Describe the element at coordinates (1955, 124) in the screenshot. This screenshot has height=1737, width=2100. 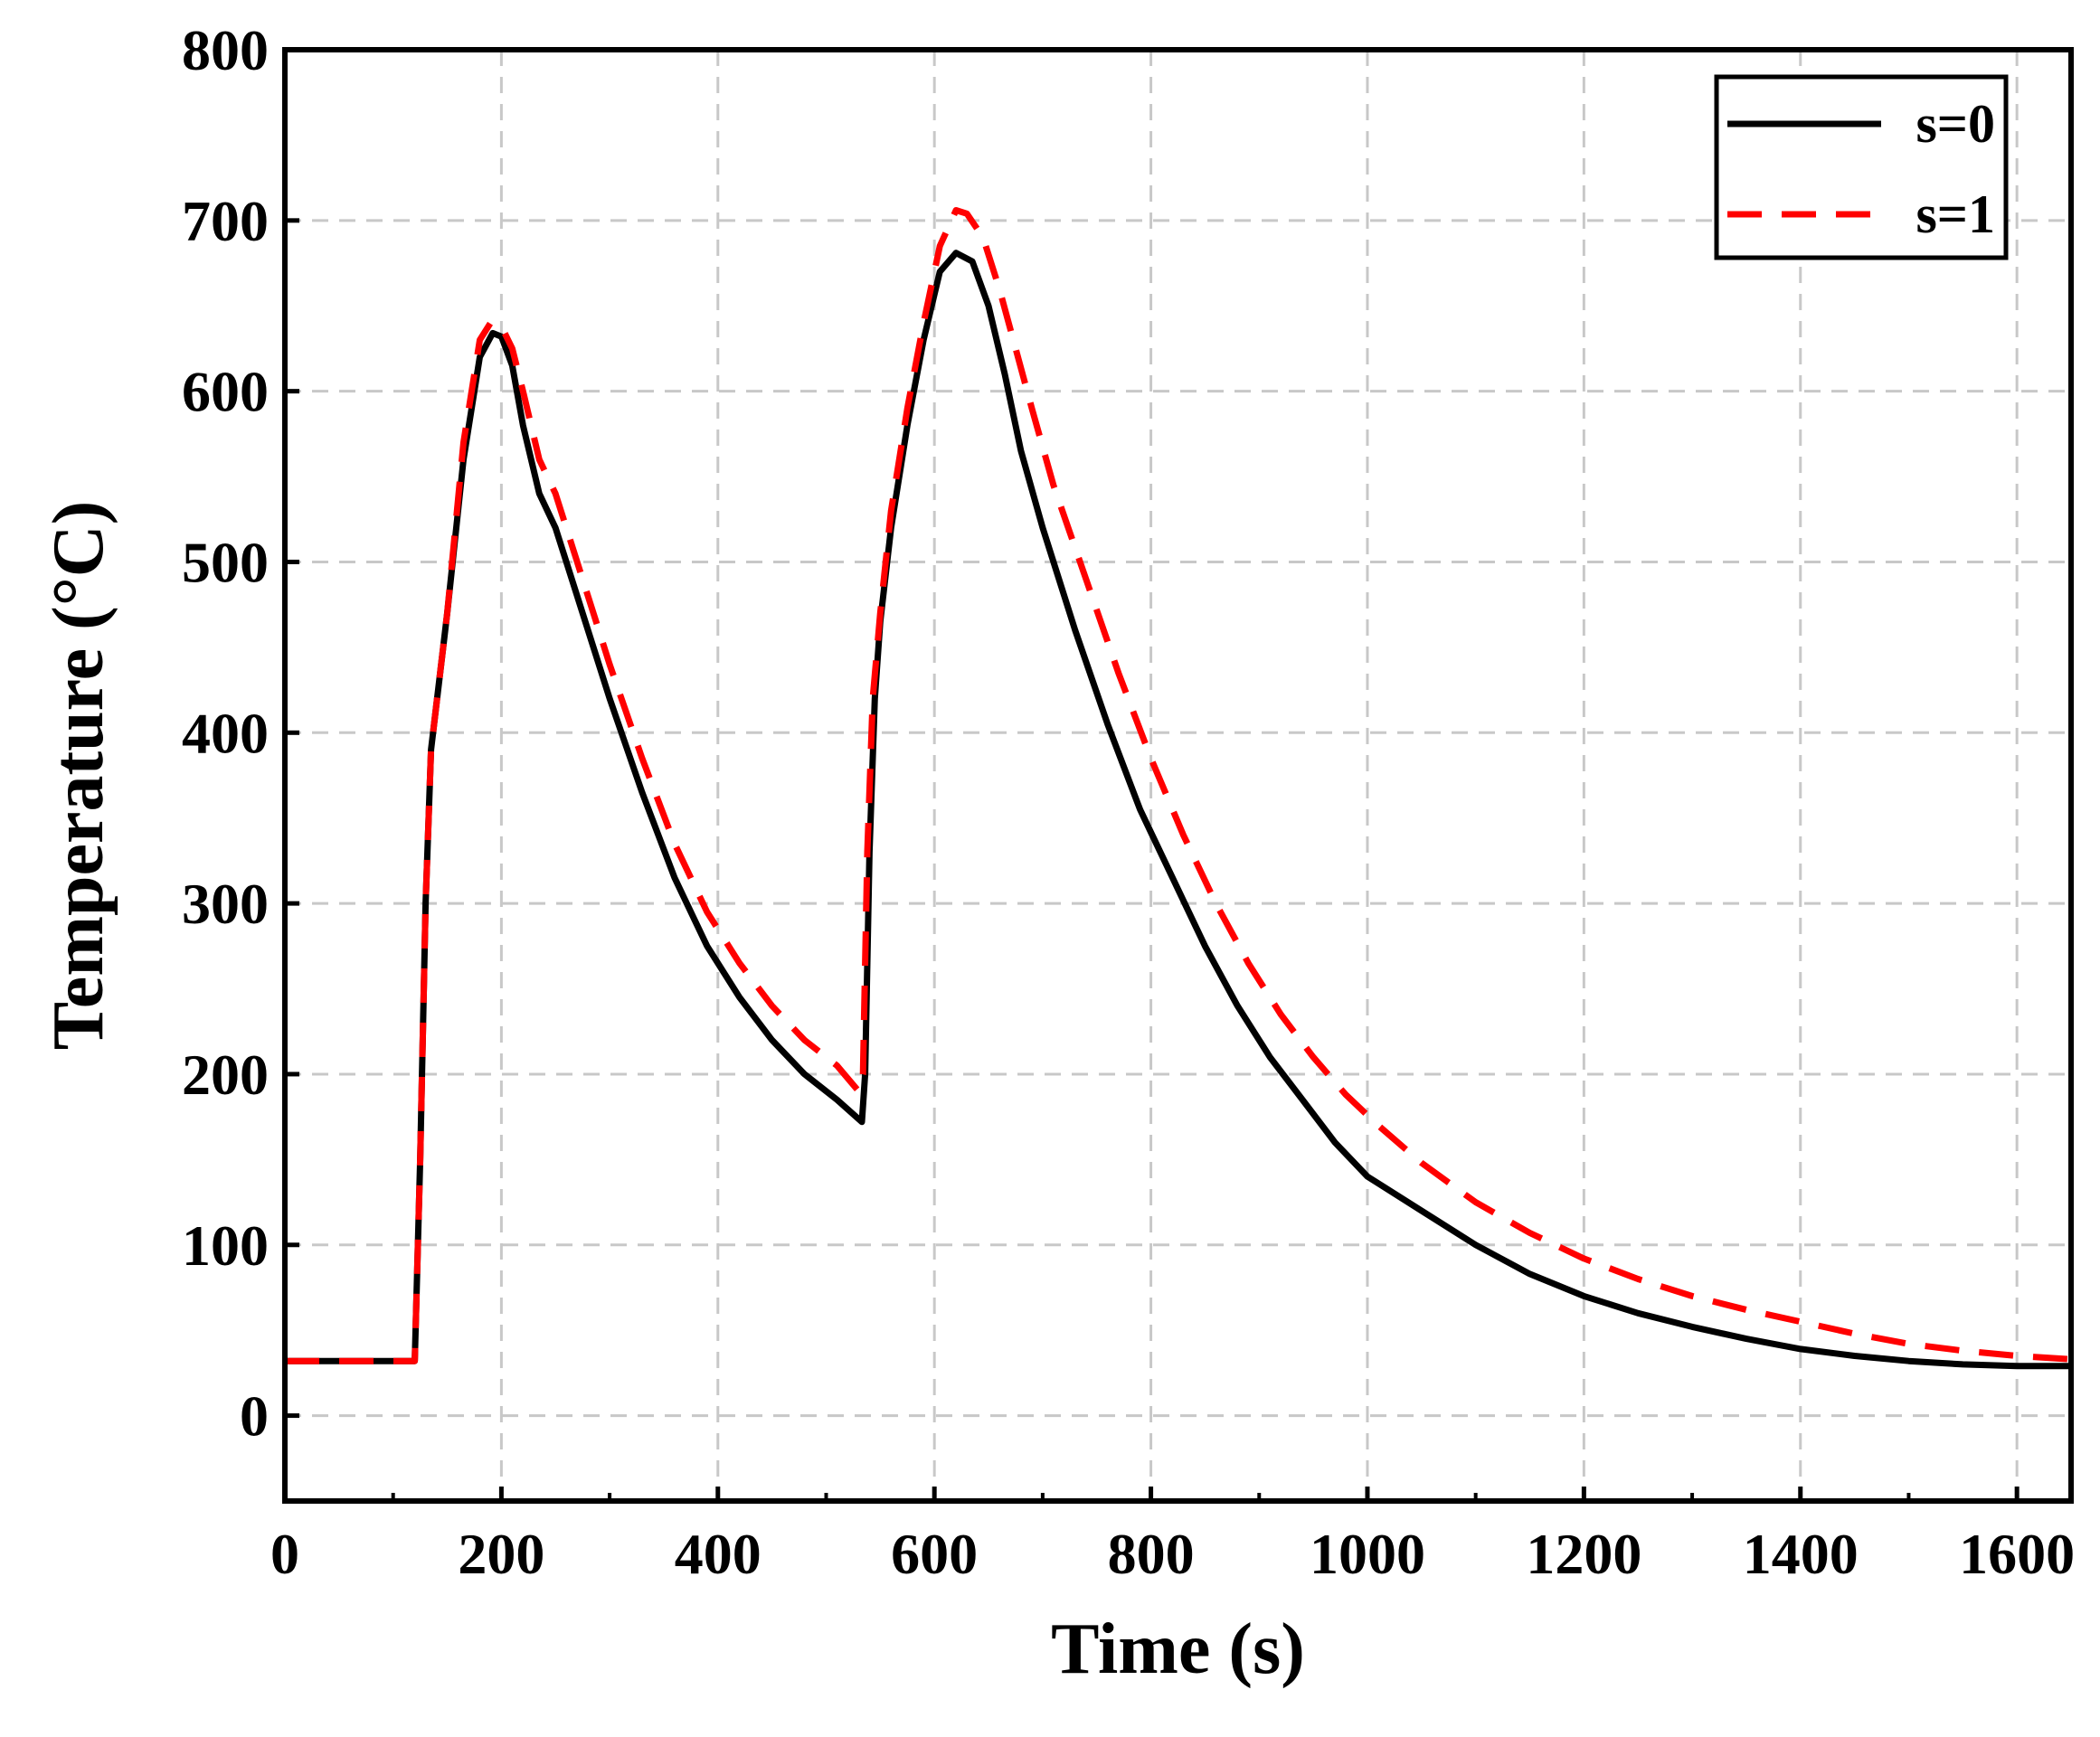
I see `legend-label-s0: s=0` at that location.